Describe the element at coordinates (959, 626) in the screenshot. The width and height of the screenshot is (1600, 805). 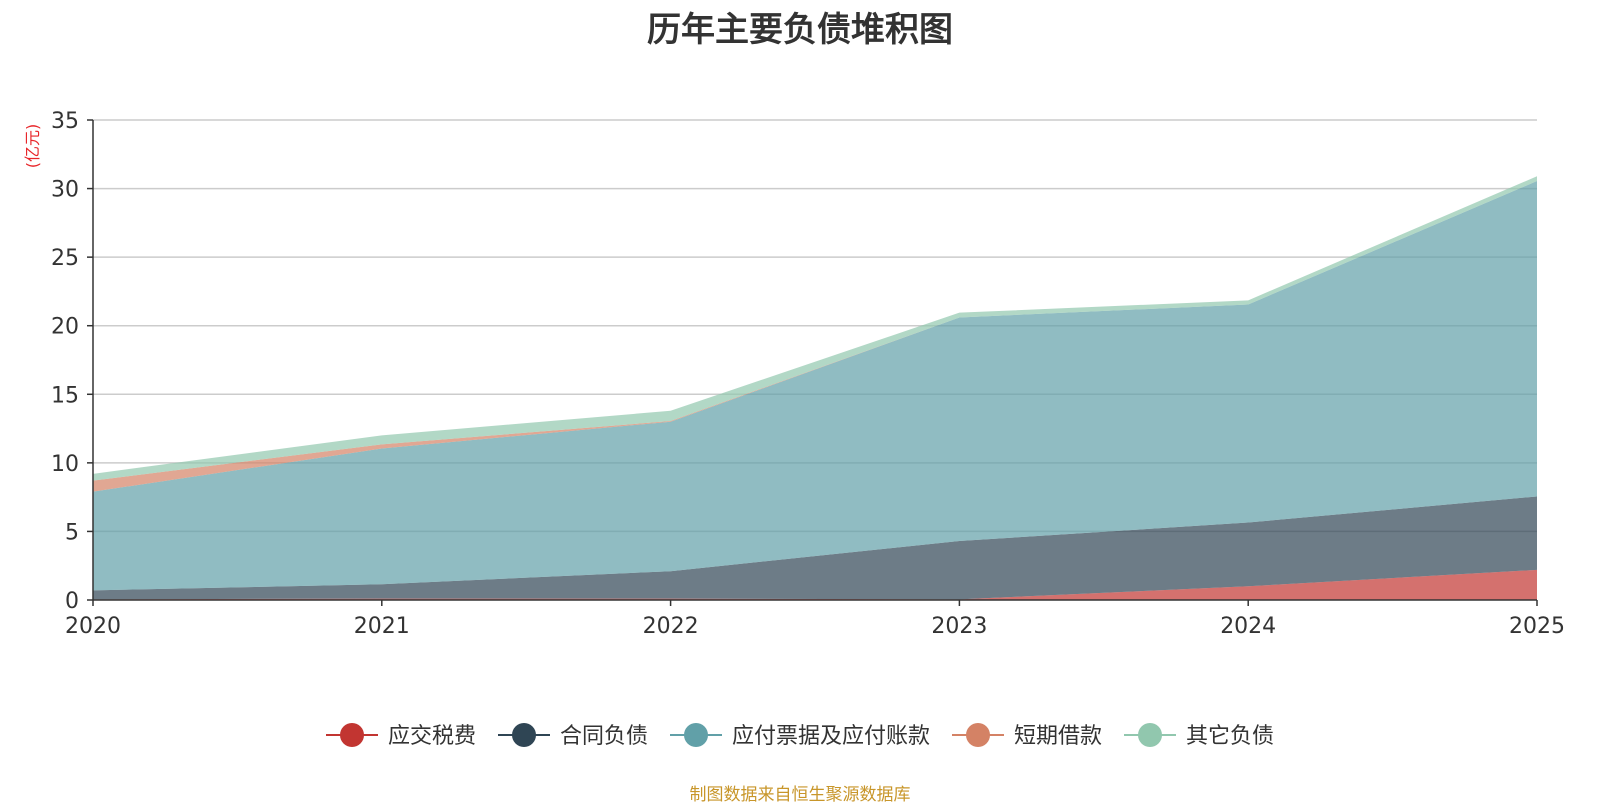
I see `x-tick-label: 2023` at that location.